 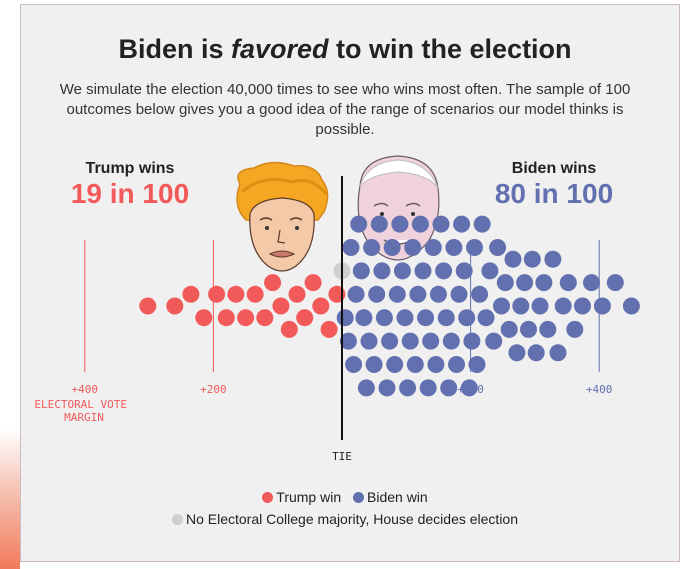 What do you see at coordinates (10, 499) in the screenshot?
I see `left-decoration` at bounding box center [10, 499].